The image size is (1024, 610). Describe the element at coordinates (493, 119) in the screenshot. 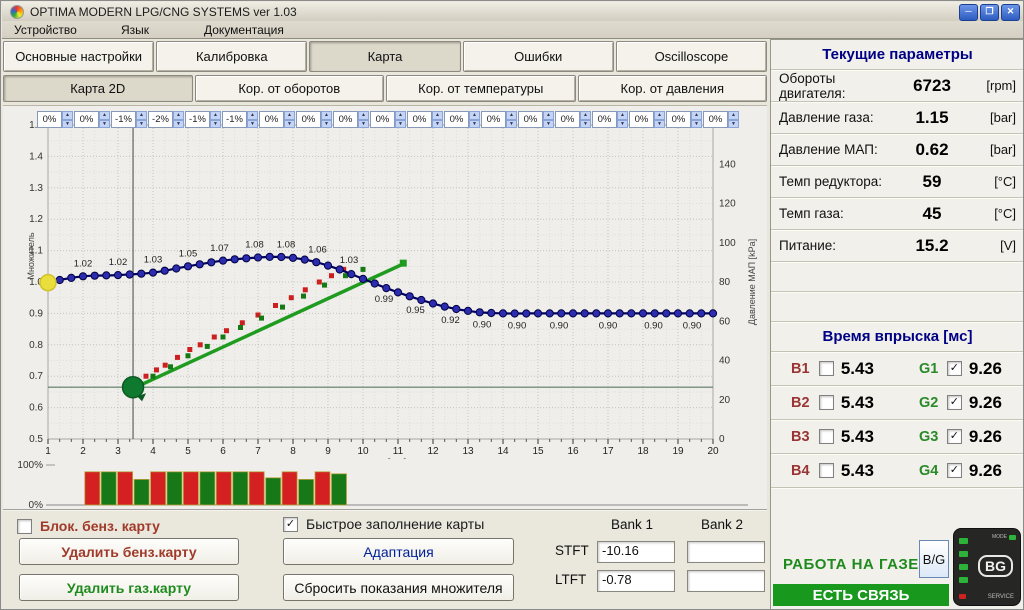

I see `correction-value-13: 0%` at that location.